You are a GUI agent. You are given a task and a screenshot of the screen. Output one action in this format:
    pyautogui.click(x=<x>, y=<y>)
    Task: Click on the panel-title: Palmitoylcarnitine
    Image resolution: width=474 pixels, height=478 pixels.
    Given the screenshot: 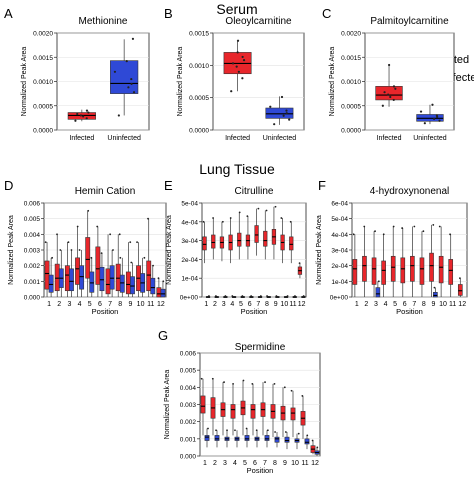 What is the action you would take?
    pyautogui.click(x=409, y=21)
    